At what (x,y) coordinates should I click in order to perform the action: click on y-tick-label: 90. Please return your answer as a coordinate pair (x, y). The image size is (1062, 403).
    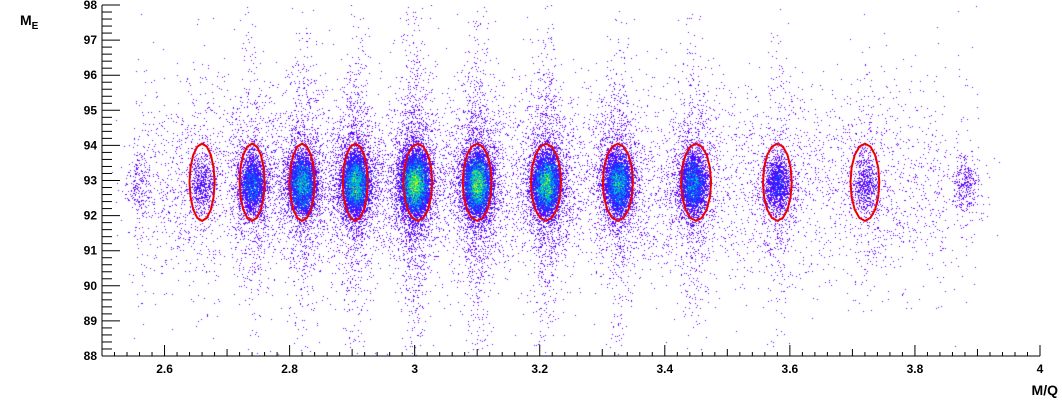
    Looking at the image, I should click on (91, 286).